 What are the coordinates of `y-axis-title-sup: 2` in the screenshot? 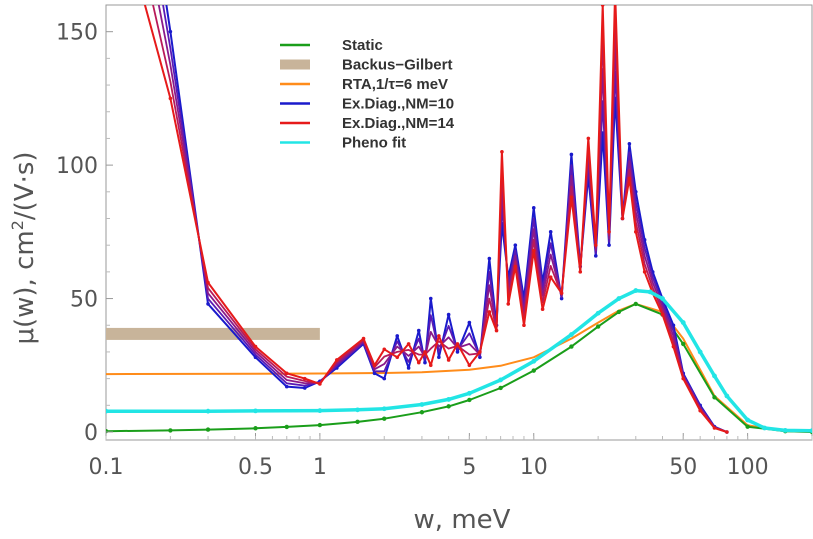 It's located at (17, 225).